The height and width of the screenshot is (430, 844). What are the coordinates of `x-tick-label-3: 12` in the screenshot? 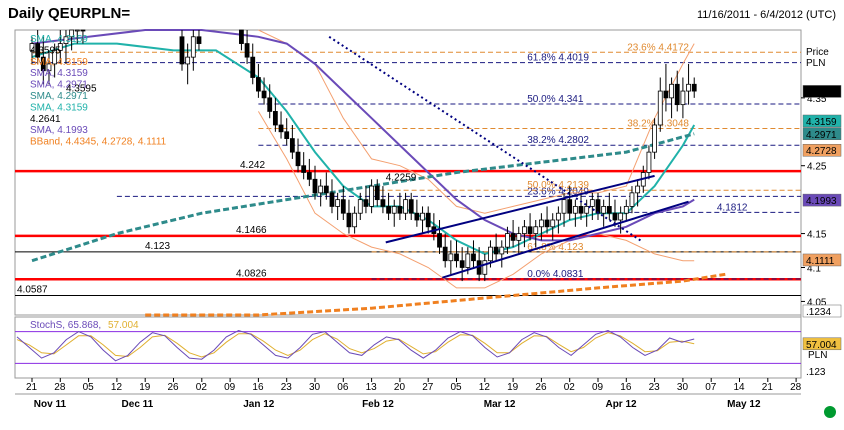 It's located at (117, 387).